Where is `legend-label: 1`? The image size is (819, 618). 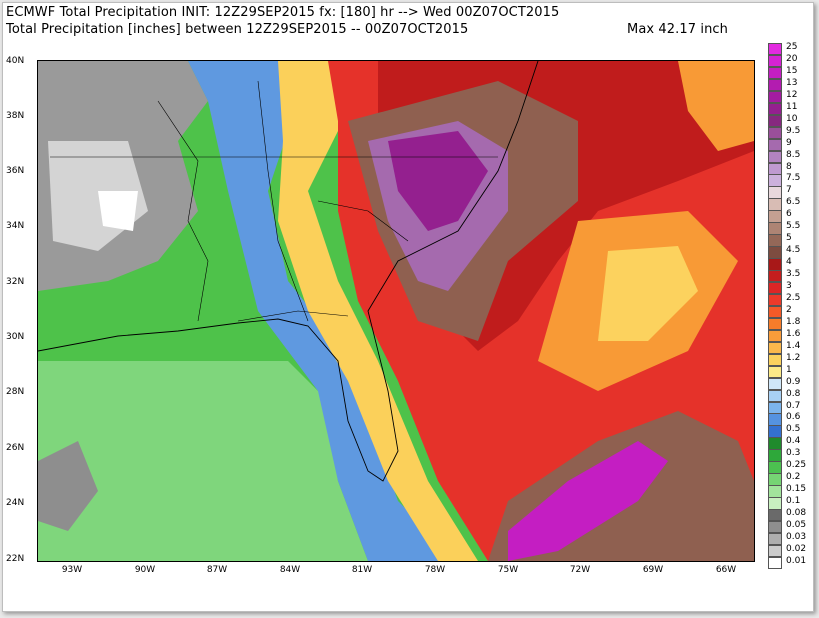 legend-label: 1 is located at coordinates (789, 369).